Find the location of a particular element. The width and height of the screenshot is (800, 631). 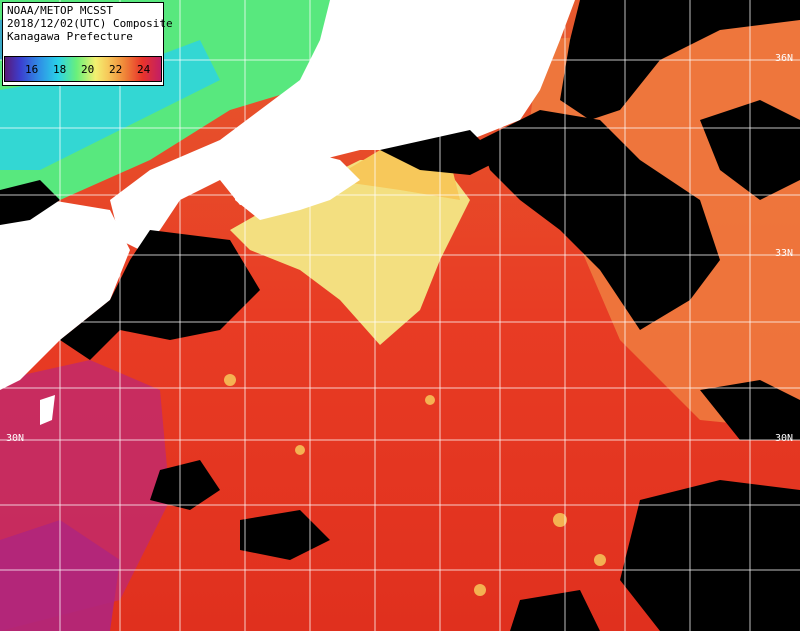

date-composite: 2018/12/02(UTC) Composite is located at coordinates (90, 23).